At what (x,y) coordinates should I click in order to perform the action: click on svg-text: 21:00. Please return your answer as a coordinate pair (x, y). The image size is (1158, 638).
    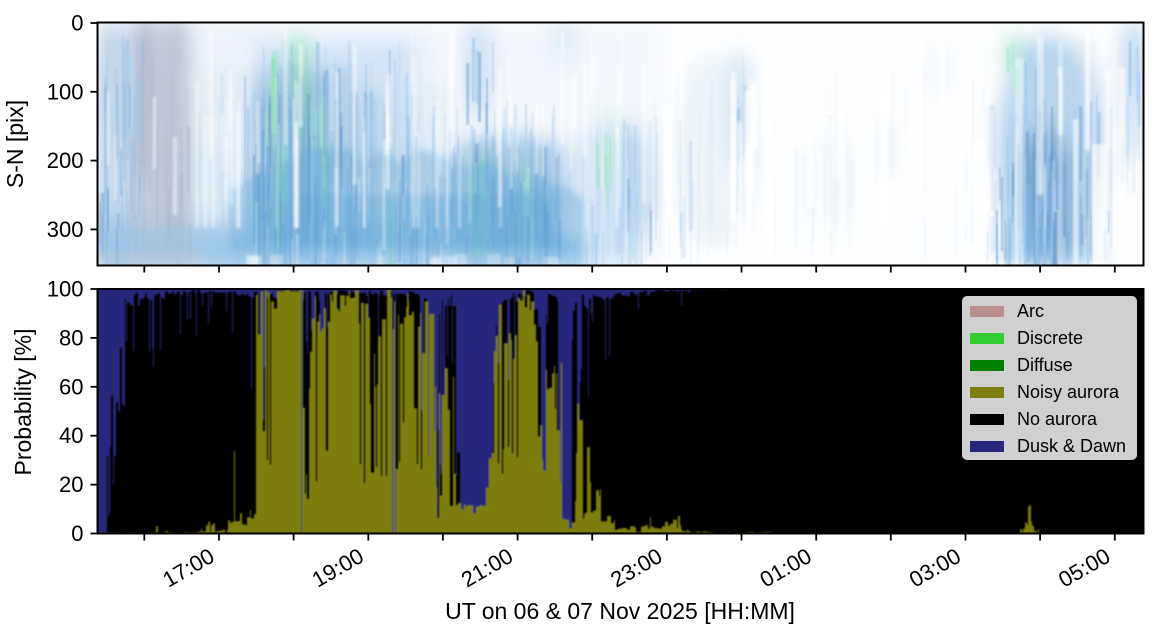
    Looking at the image, I should click on (487, 567).